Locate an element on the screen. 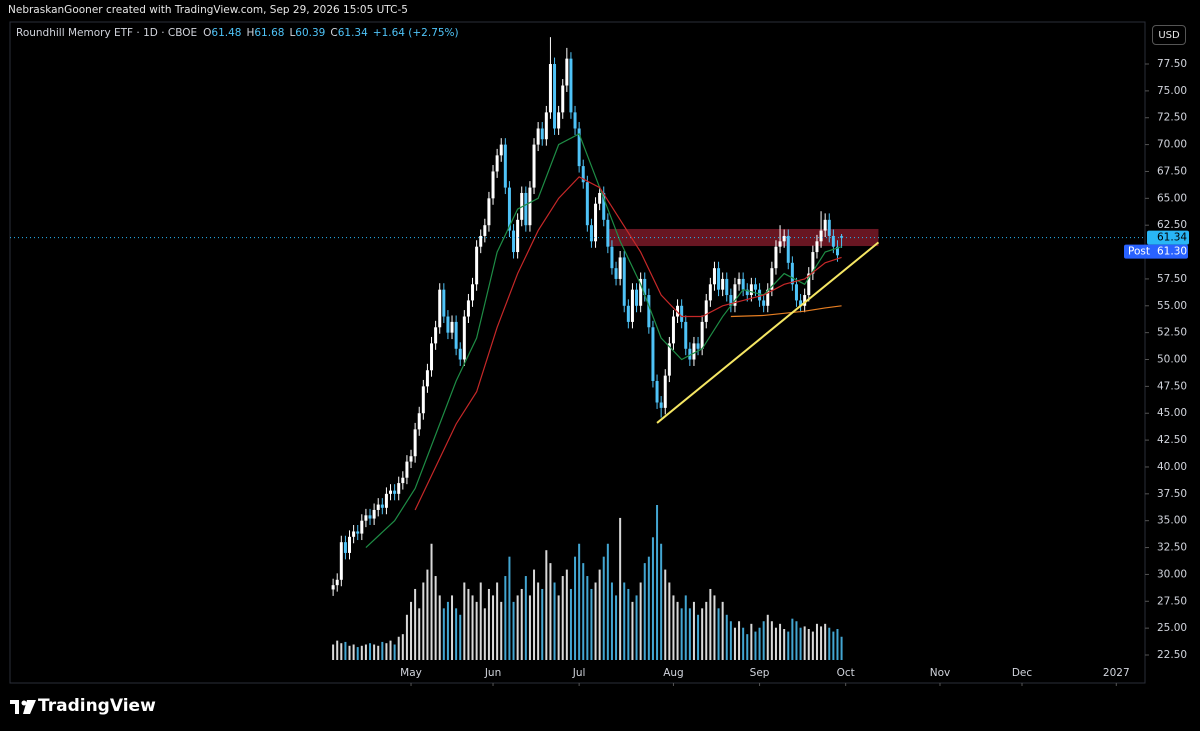 The width and height of the screenshot is (1200, 731). brand: TradingView is located at coordinates (97, 706).